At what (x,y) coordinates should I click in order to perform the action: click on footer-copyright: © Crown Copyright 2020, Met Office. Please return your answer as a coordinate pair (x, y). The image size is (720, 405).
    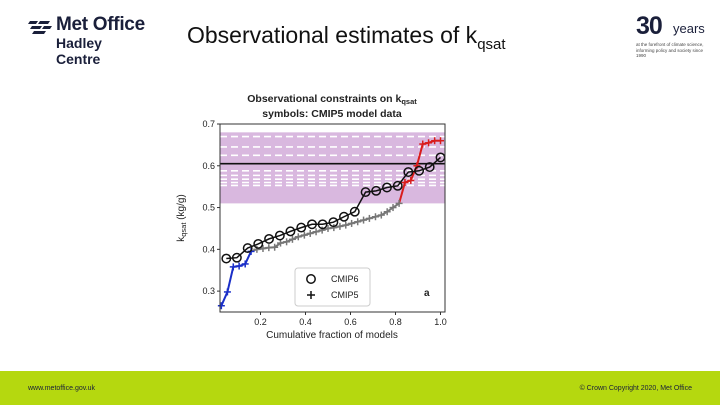
    Looking at the image, I should click on (635, 388).